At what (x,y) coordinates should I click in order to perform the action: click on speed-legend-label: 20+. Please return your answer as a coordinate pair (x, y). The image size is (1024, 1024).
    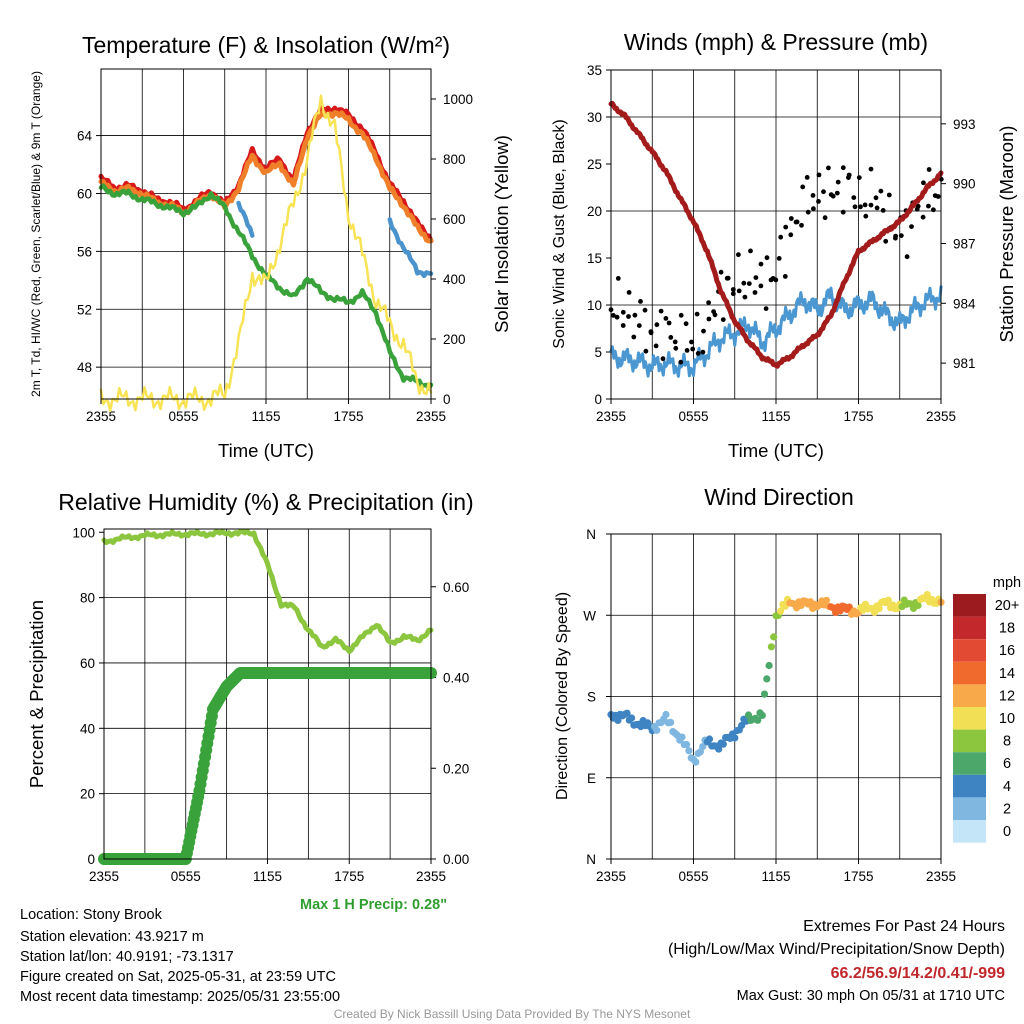
    Looking at the image, I should click on (1007, 606).